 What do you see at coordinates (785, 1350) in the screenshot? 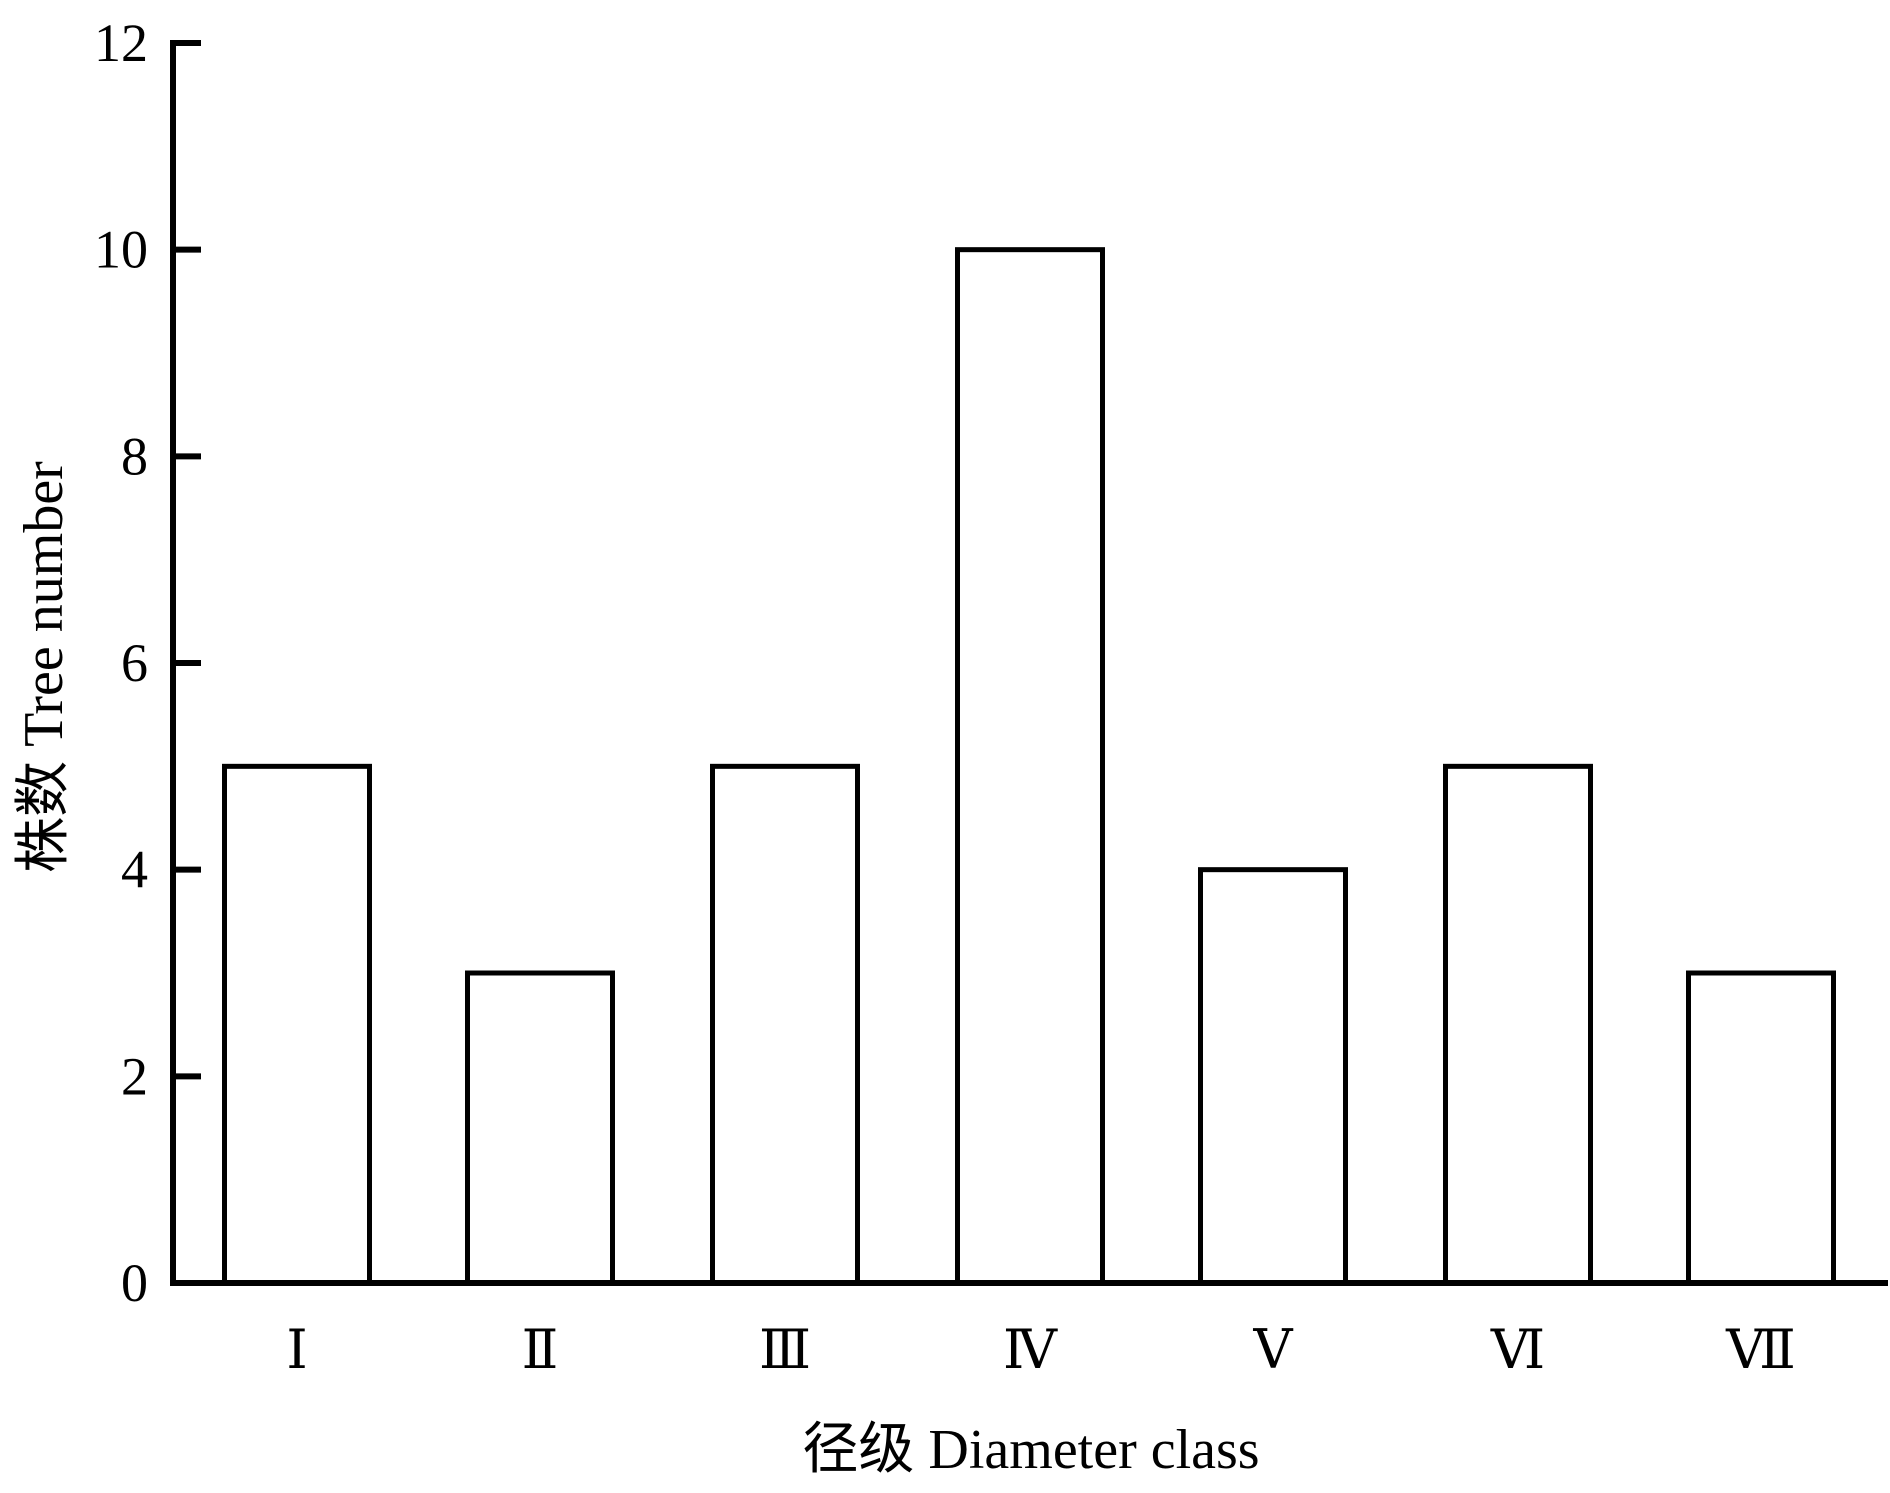
I see `x-tick-label: Ⅲ` at bounding box center [785, 1350].